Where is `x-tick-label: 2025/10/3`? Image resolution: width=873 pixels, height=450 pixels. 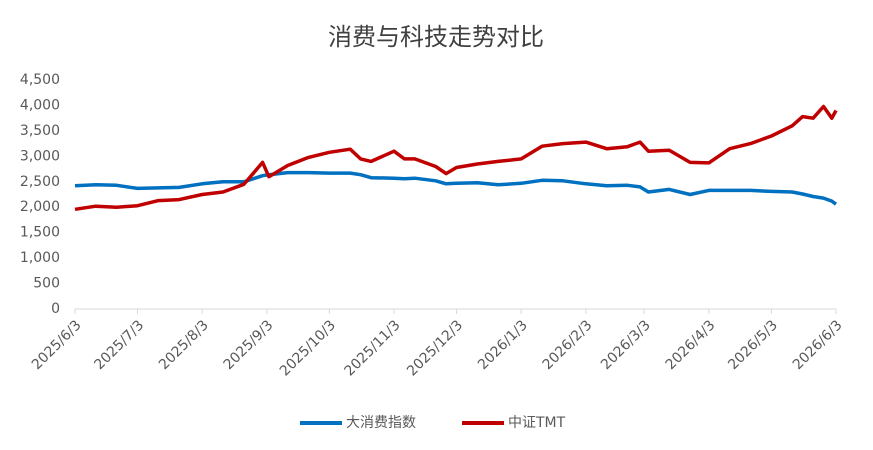 x-tick-label: 2025/10/3 is located at coordinates (308, 348).